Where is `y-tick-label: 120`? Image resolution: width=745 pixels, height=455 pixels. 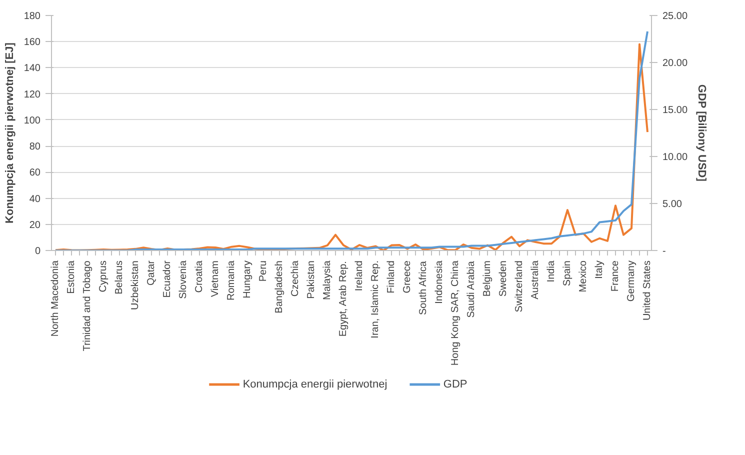 y-tick-label: 120 is located at coordinates (32, 94).